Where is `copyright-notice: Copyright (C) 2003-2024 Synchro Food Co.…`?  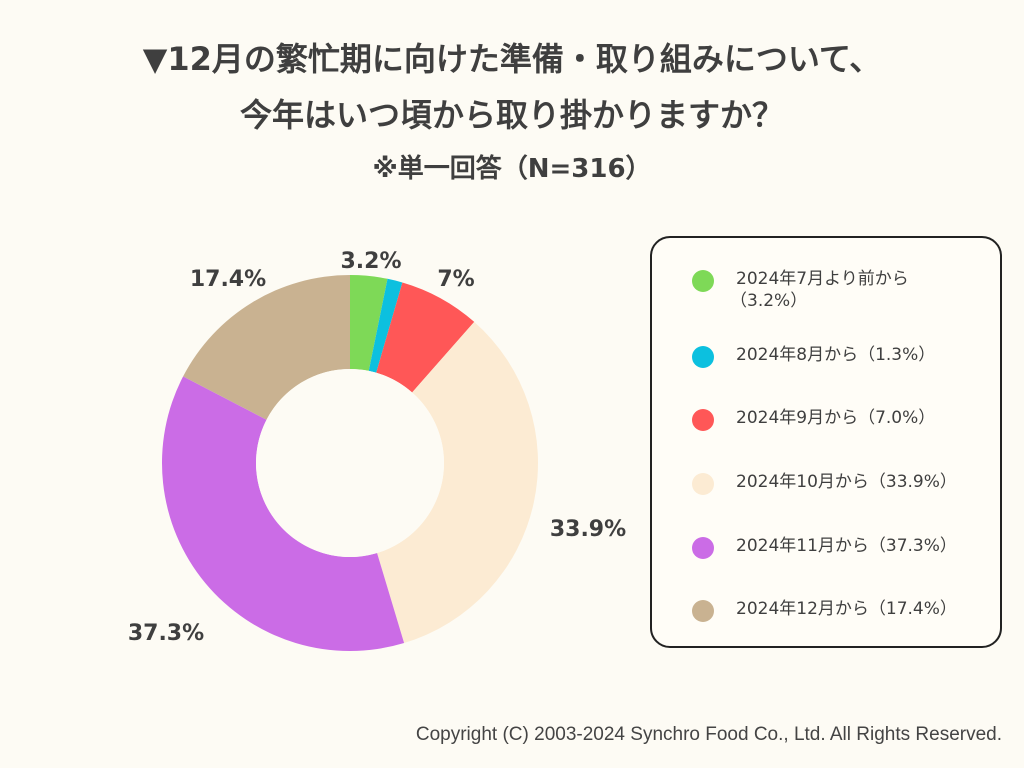
copyright-notice: Copyright (C) 2003-2024 Synchro Food Co.… is located at coordinates (708, 734).